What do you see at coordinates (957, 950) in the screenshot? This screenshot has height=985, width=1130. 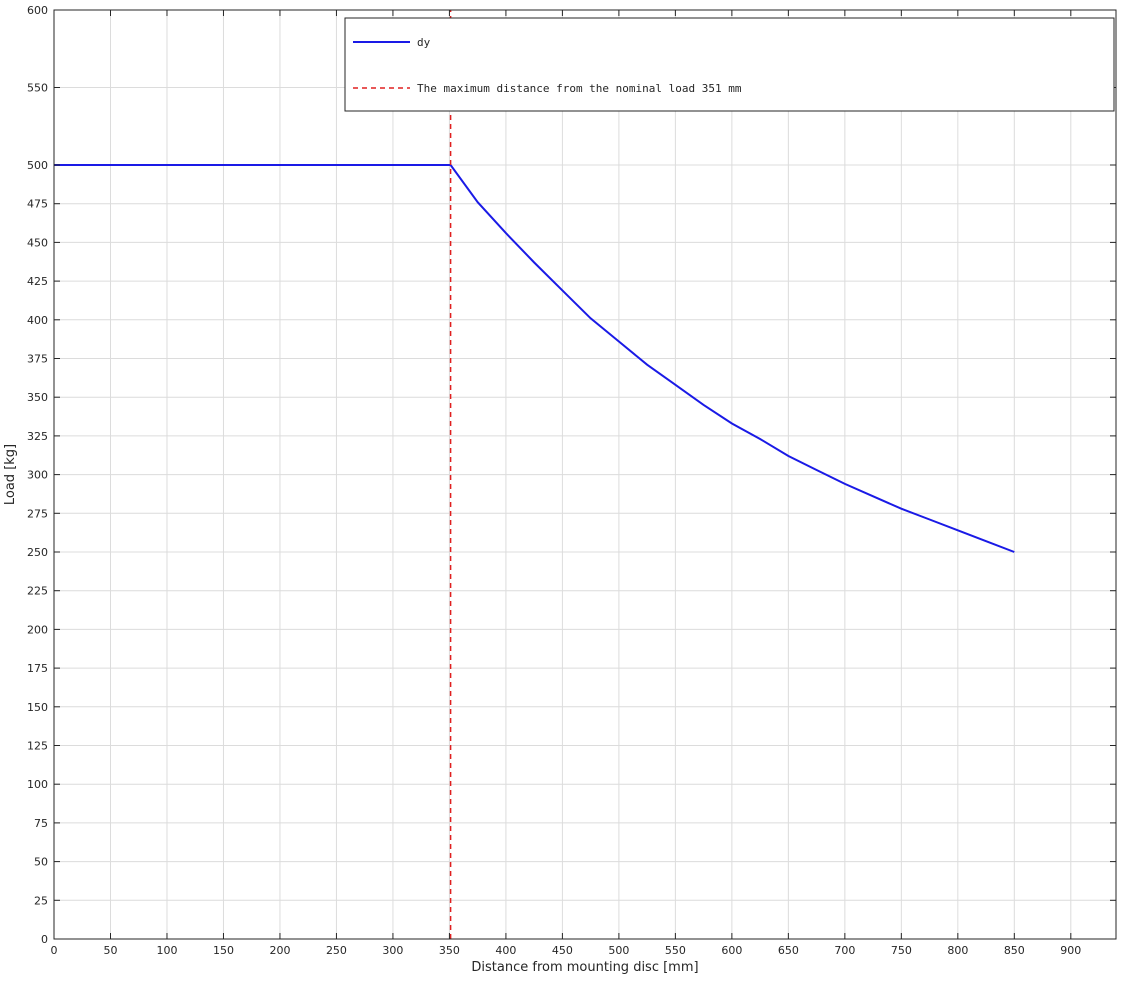 I see `x-tick-label: 800` at bounding box center [957, 950].